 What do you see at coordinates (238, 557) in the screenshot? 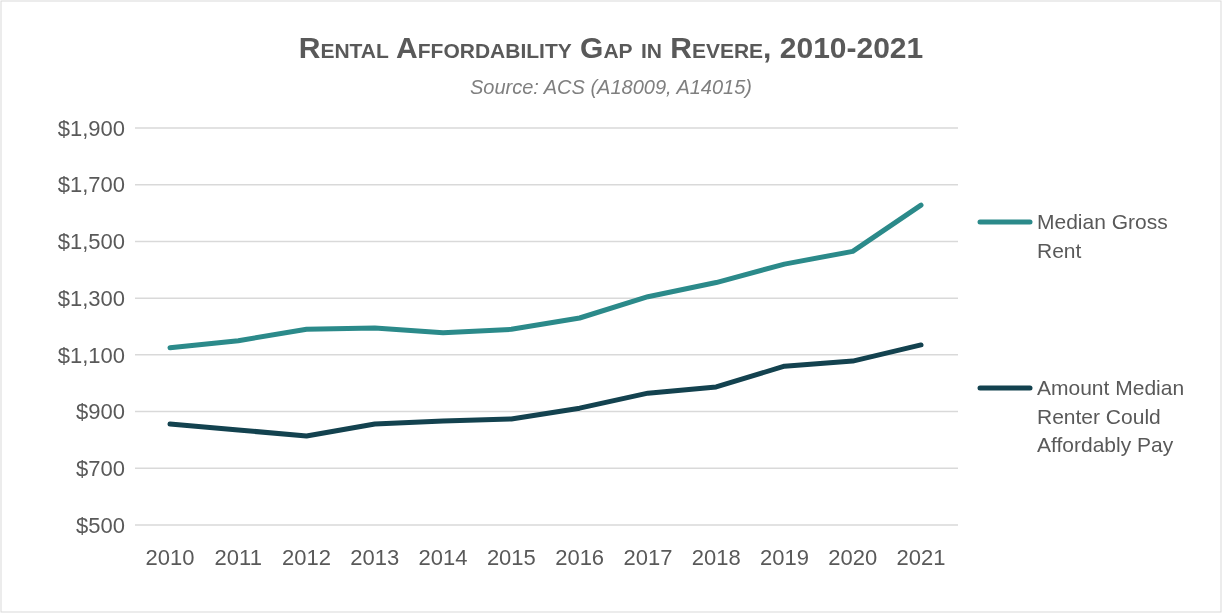
I see `x-tick-label: 2011` at bounding box center [238, 557].